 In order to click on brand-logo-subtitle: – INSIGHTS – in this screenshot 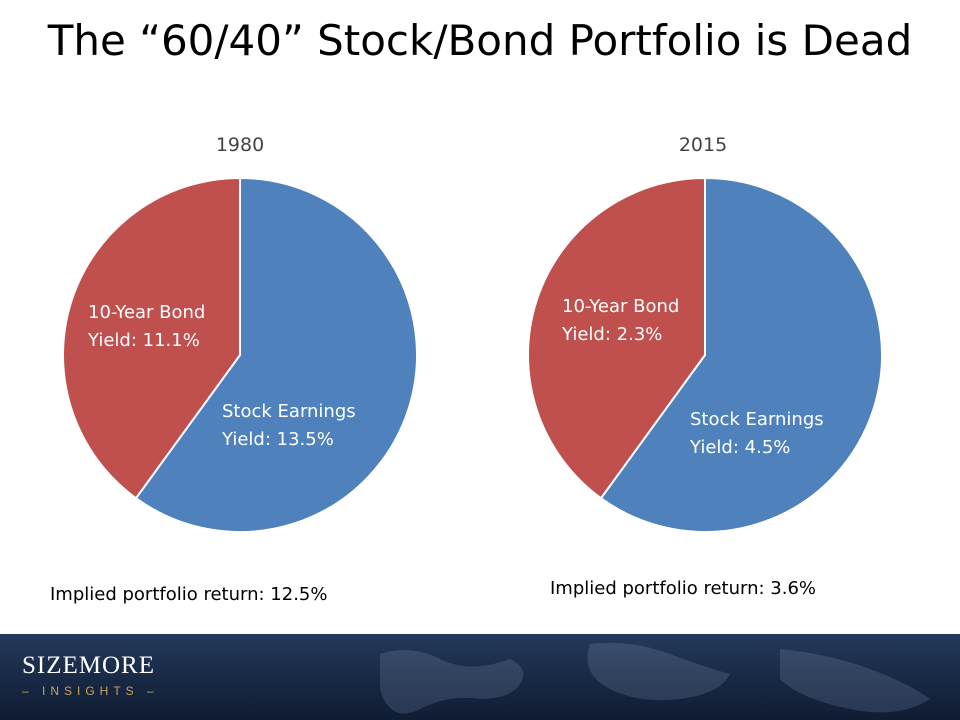, I will do `click(90, 691)`.